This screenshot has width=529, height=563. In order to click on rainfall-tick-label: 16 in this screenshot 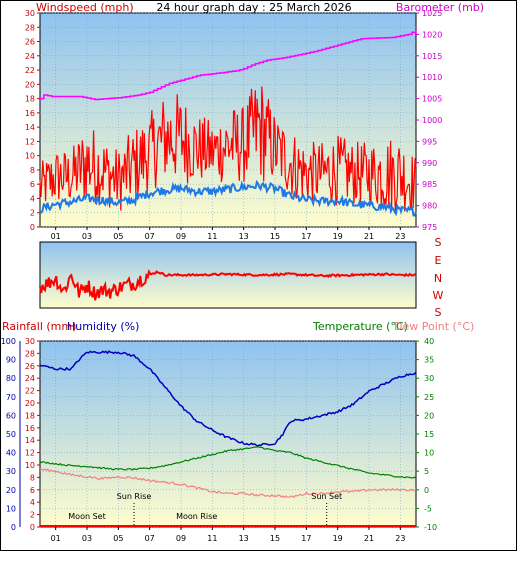, I will do `click(30, 428)`.